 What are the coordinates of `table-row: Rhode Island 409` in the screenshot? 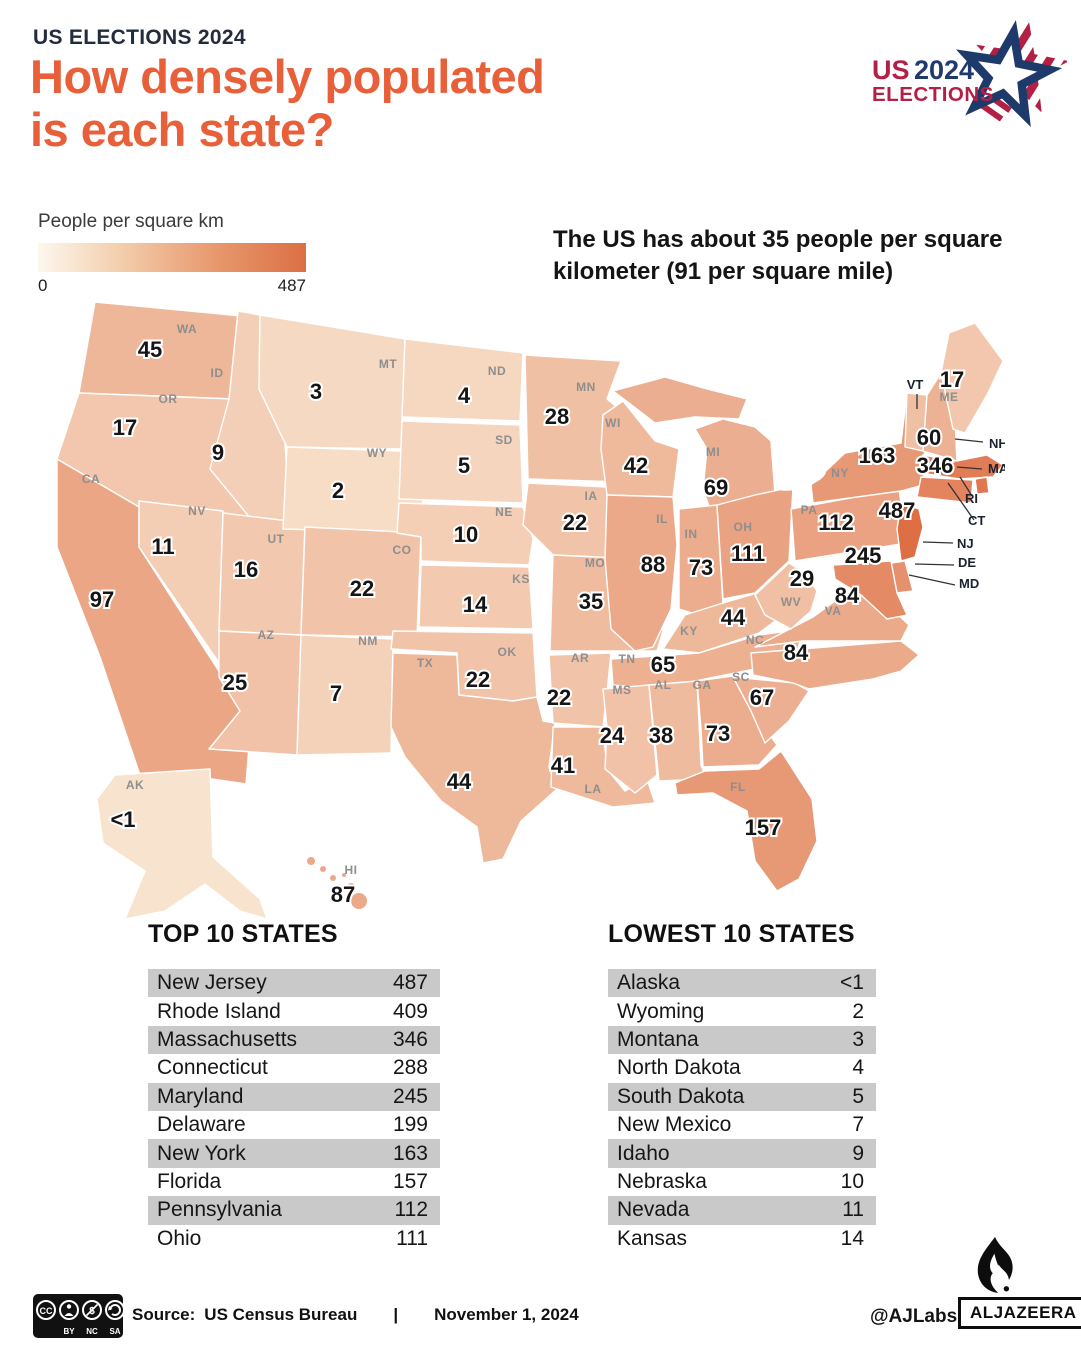 It's located at (294, 1011).